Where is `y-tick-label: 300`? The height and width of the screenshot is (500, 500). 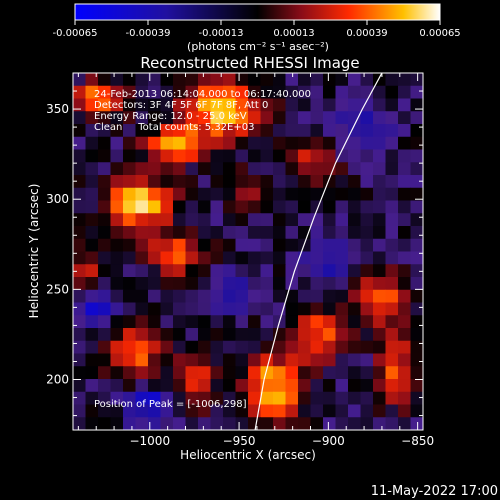 y-tick-label: 300 is located at coordinates (57, 199).